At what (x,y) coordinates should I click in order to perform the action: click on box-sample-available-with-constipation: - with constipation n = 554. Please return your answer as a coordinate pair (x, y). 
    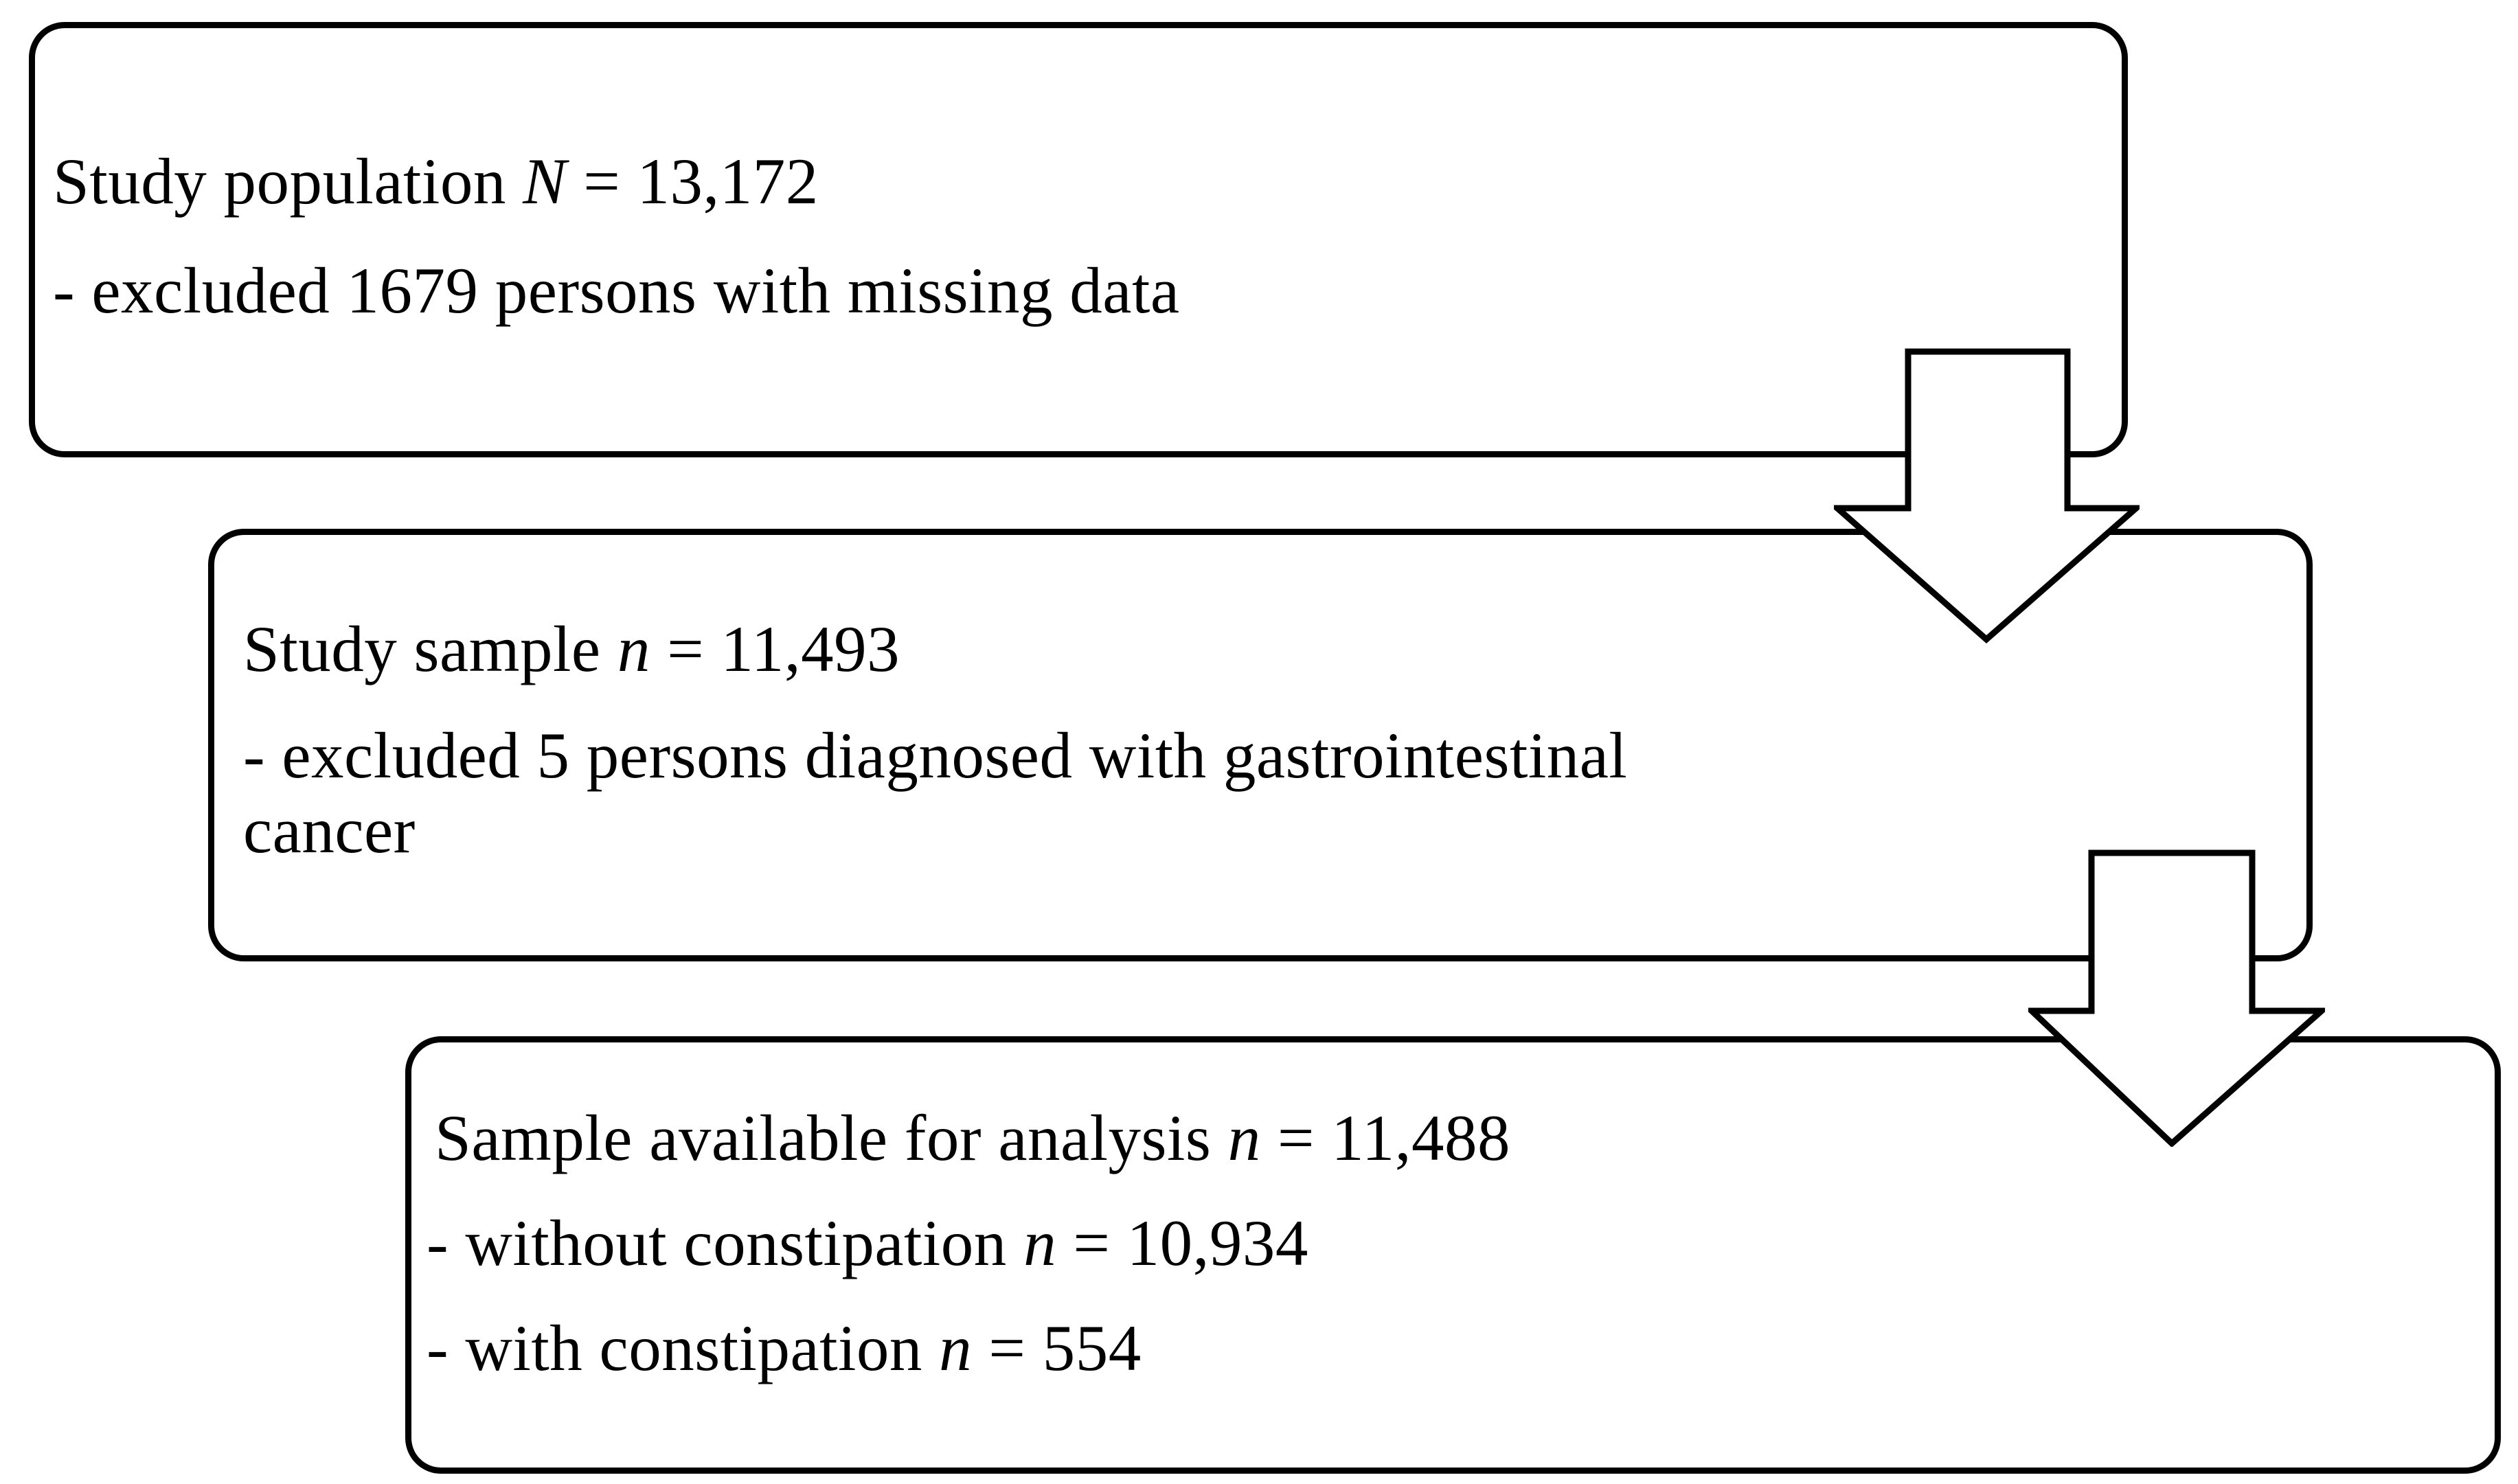
    Looking at the image, I should click on (785, 1348).